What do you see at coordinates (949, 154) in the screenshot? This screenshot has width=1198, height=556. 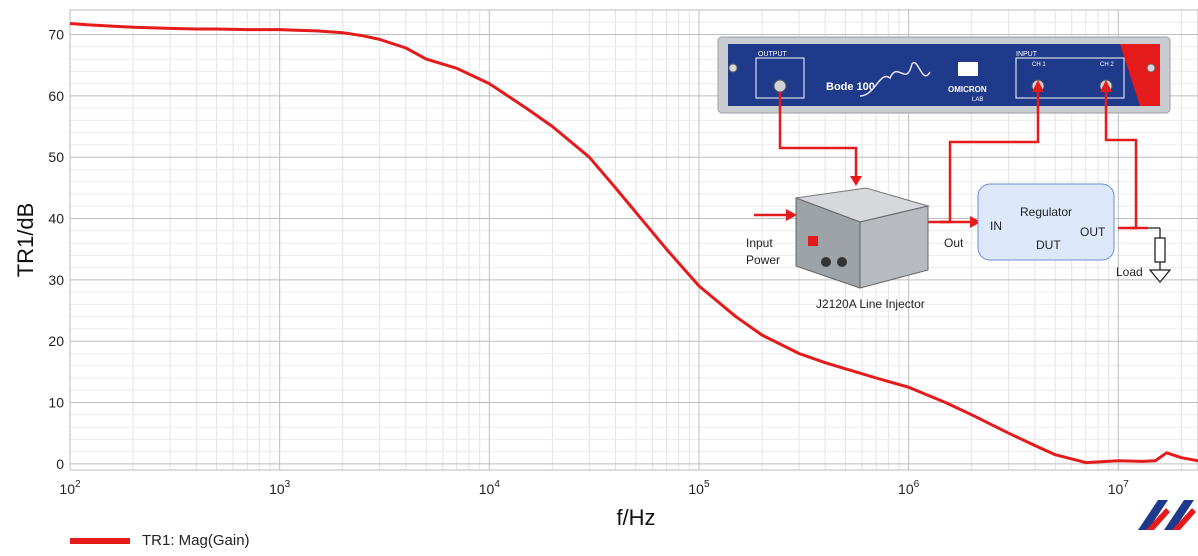 I see `arrow-heads` at bounding box center [949, 154].